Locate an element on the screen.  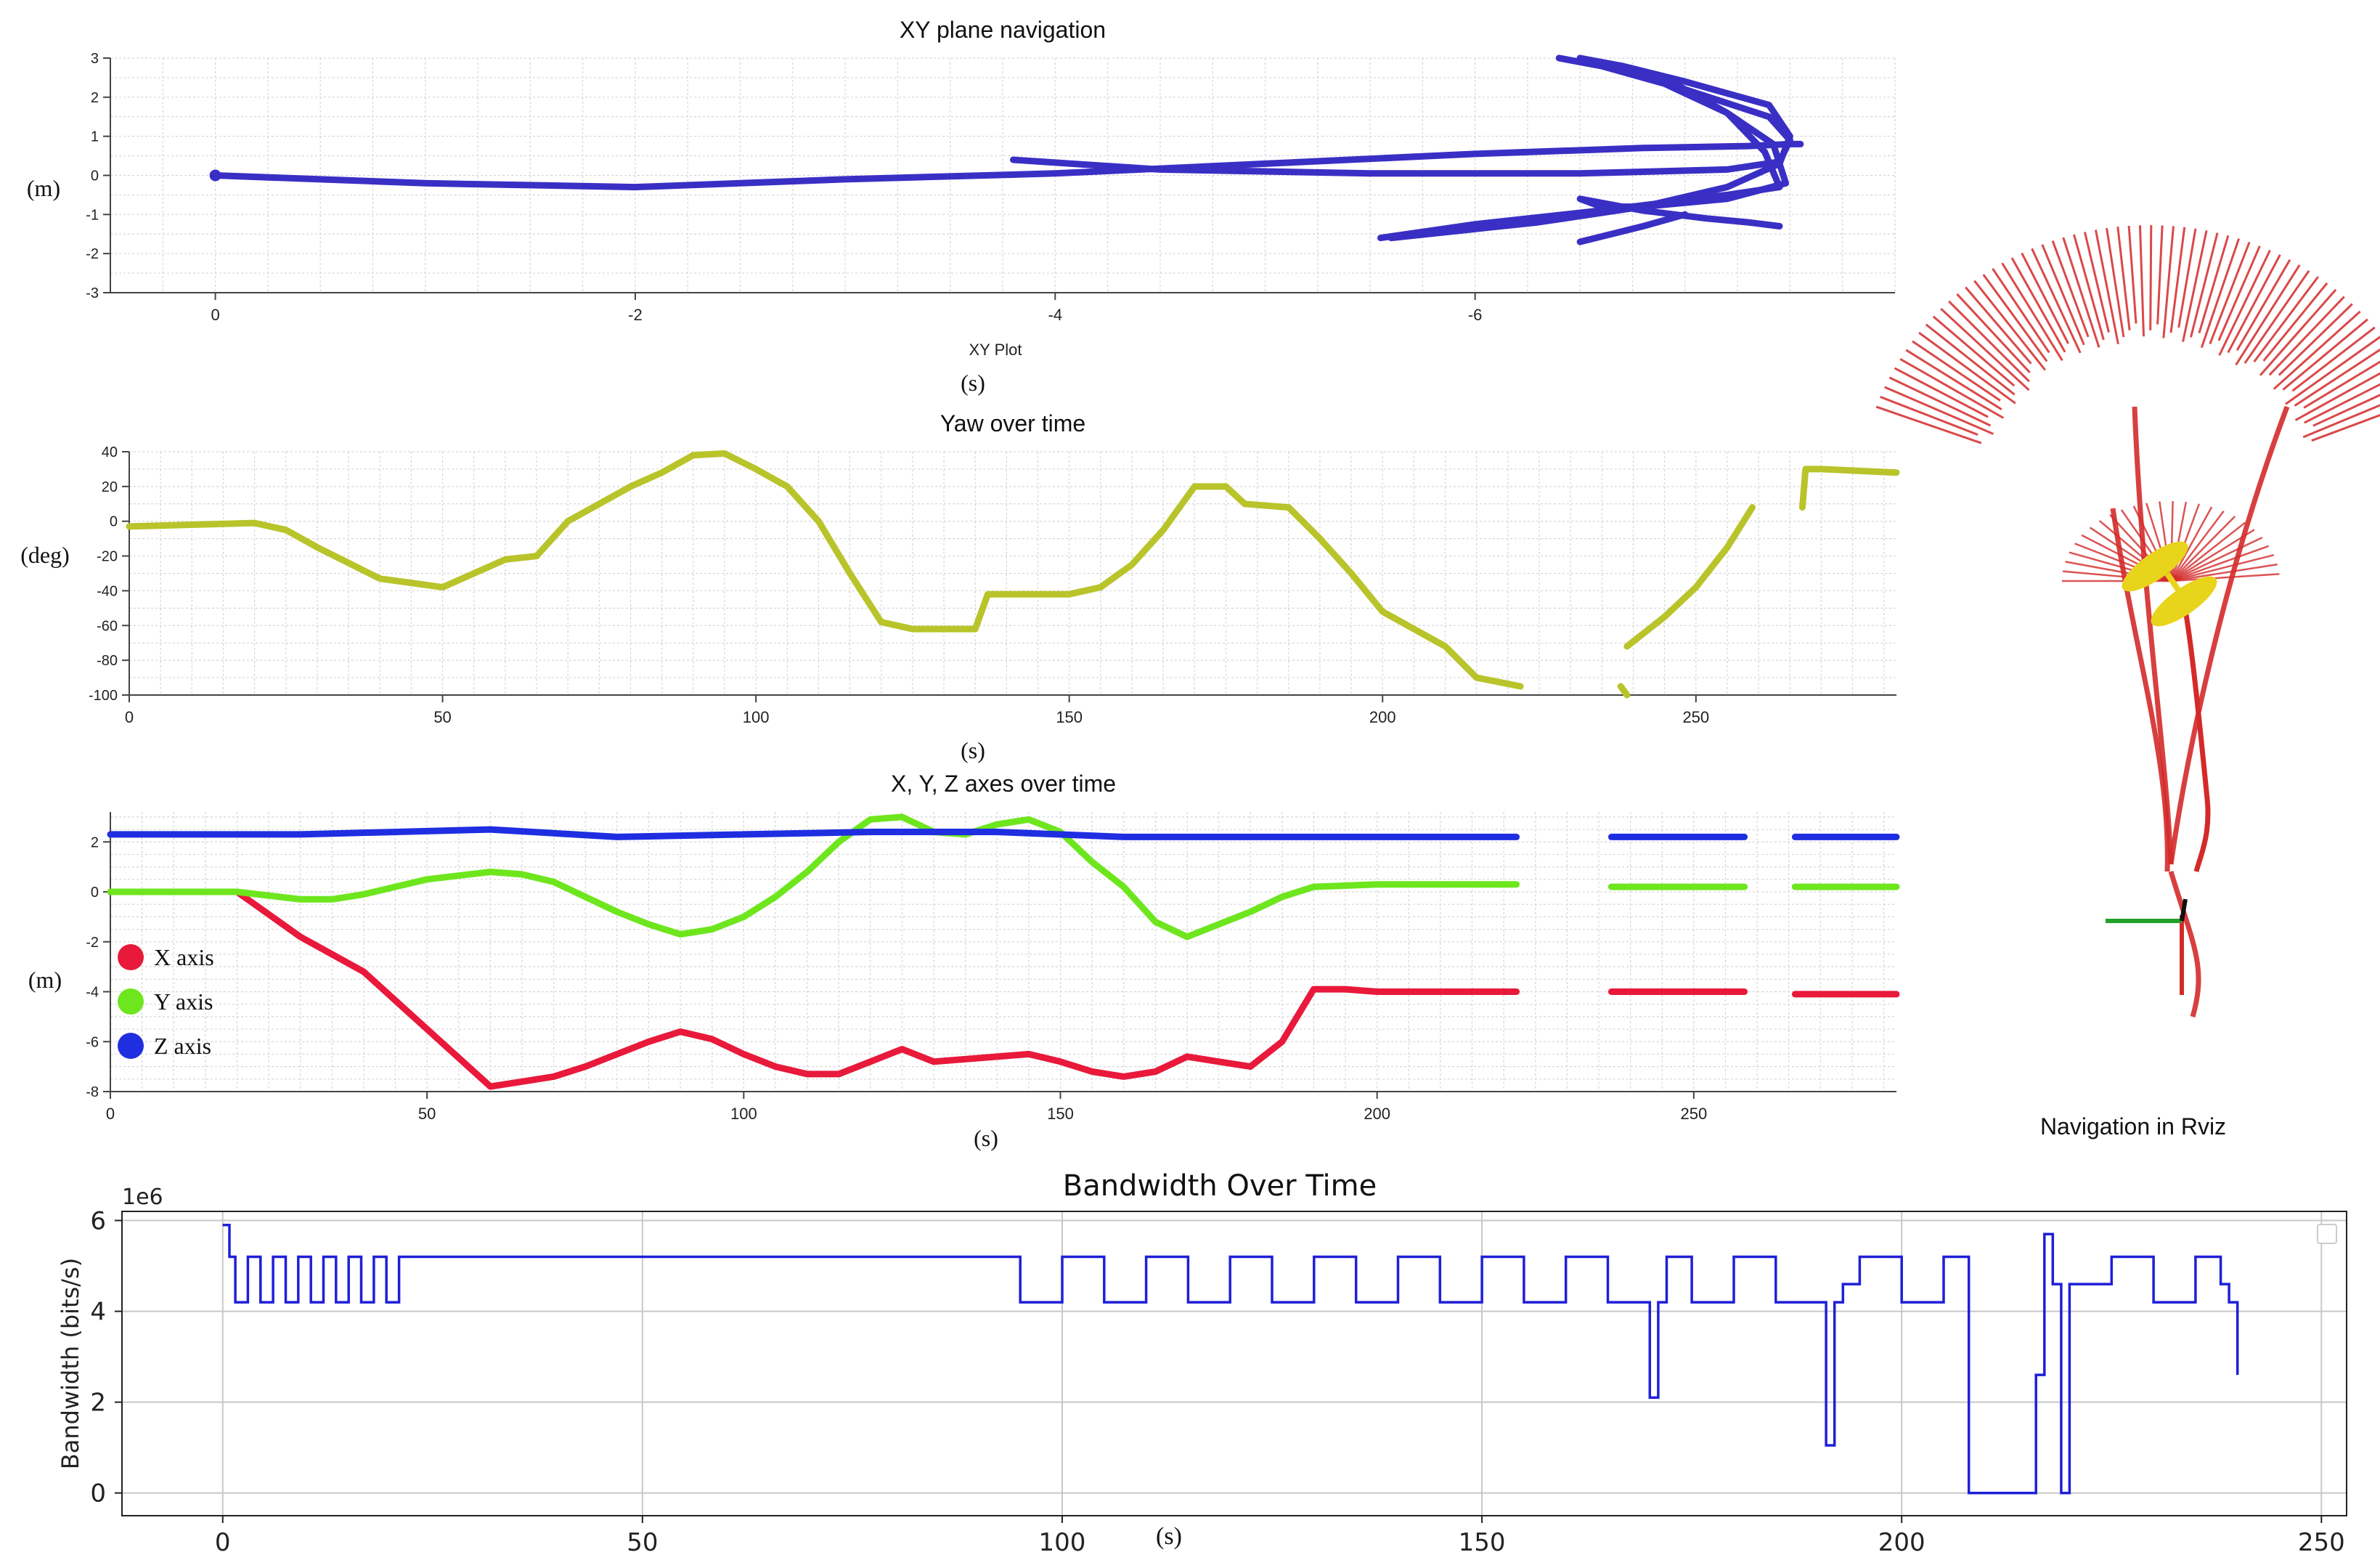
y-tick-label: -8 is located at coordinates (92, 1092).